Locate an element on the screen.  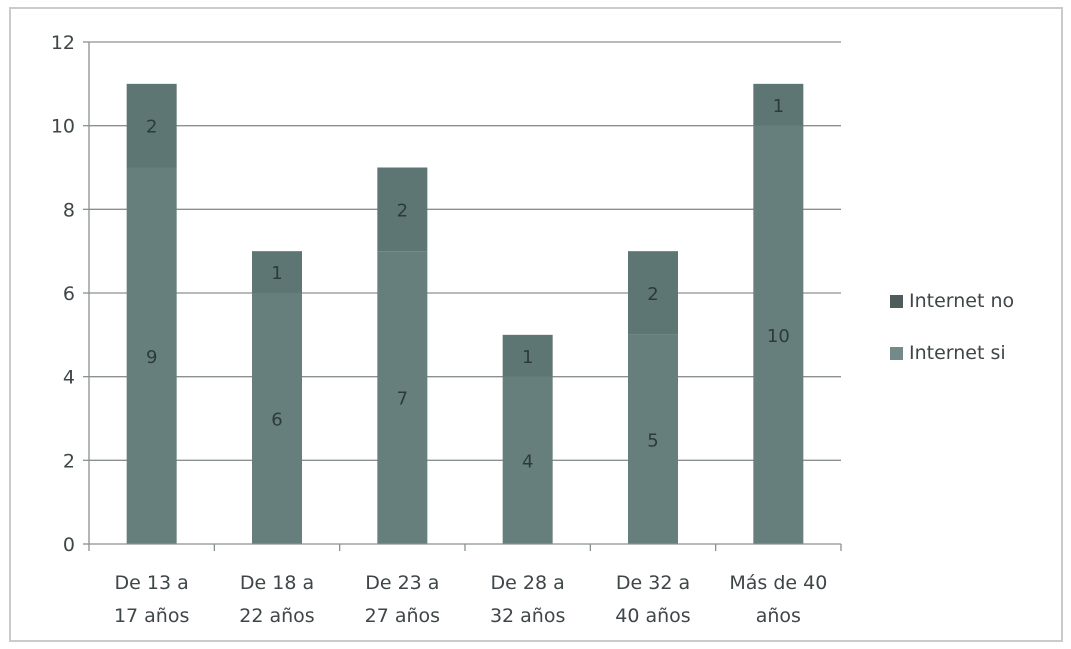
data-label: 5 is located at coordinates (652, 440).